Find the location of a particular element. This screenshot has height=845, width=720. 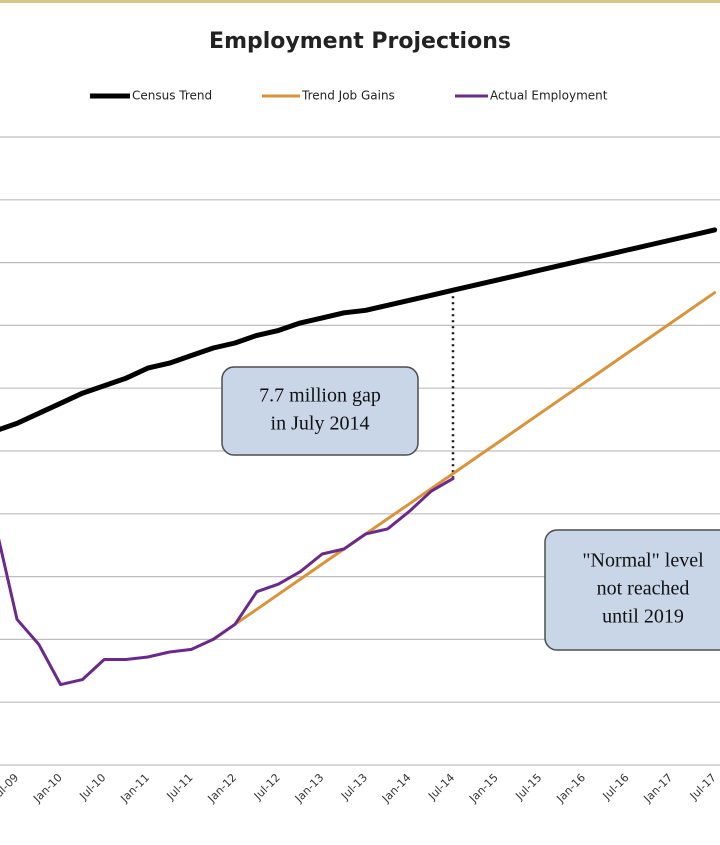

x-tick-label: Jan-14 is located at coordinates (396, 788).